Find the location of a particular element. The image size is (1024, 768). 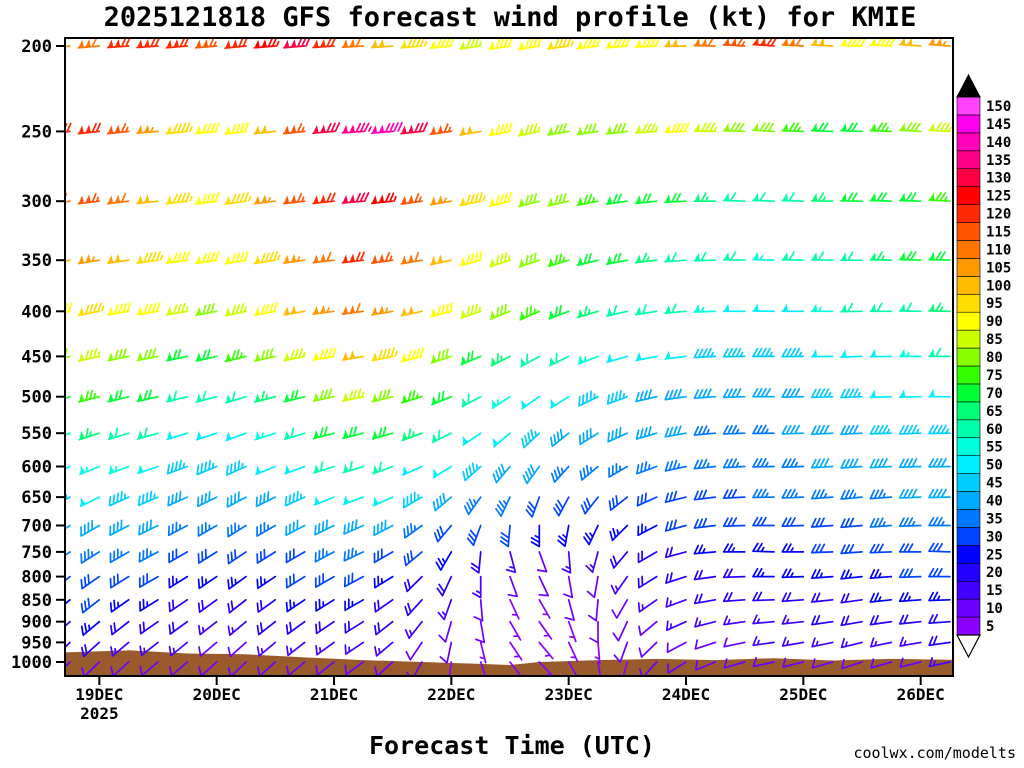

x-tick-label: 23DEC is located at coordinates (569, 694).